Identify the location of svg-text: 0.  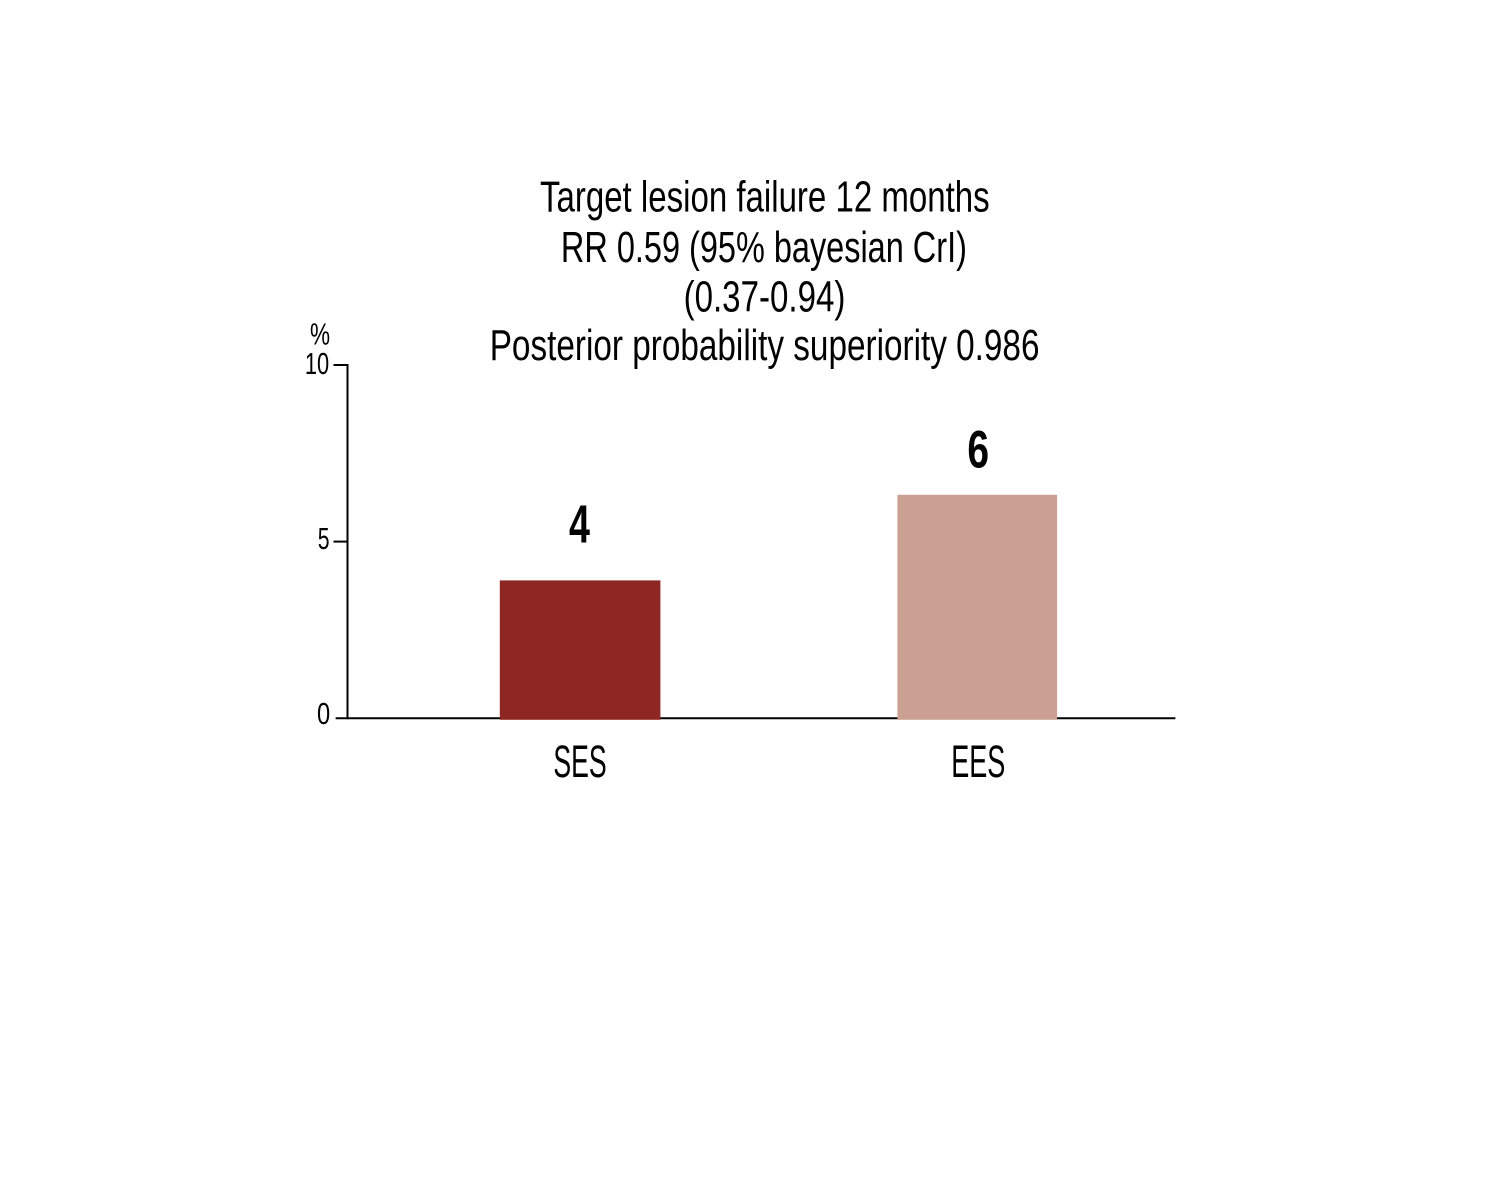
(323, 713).